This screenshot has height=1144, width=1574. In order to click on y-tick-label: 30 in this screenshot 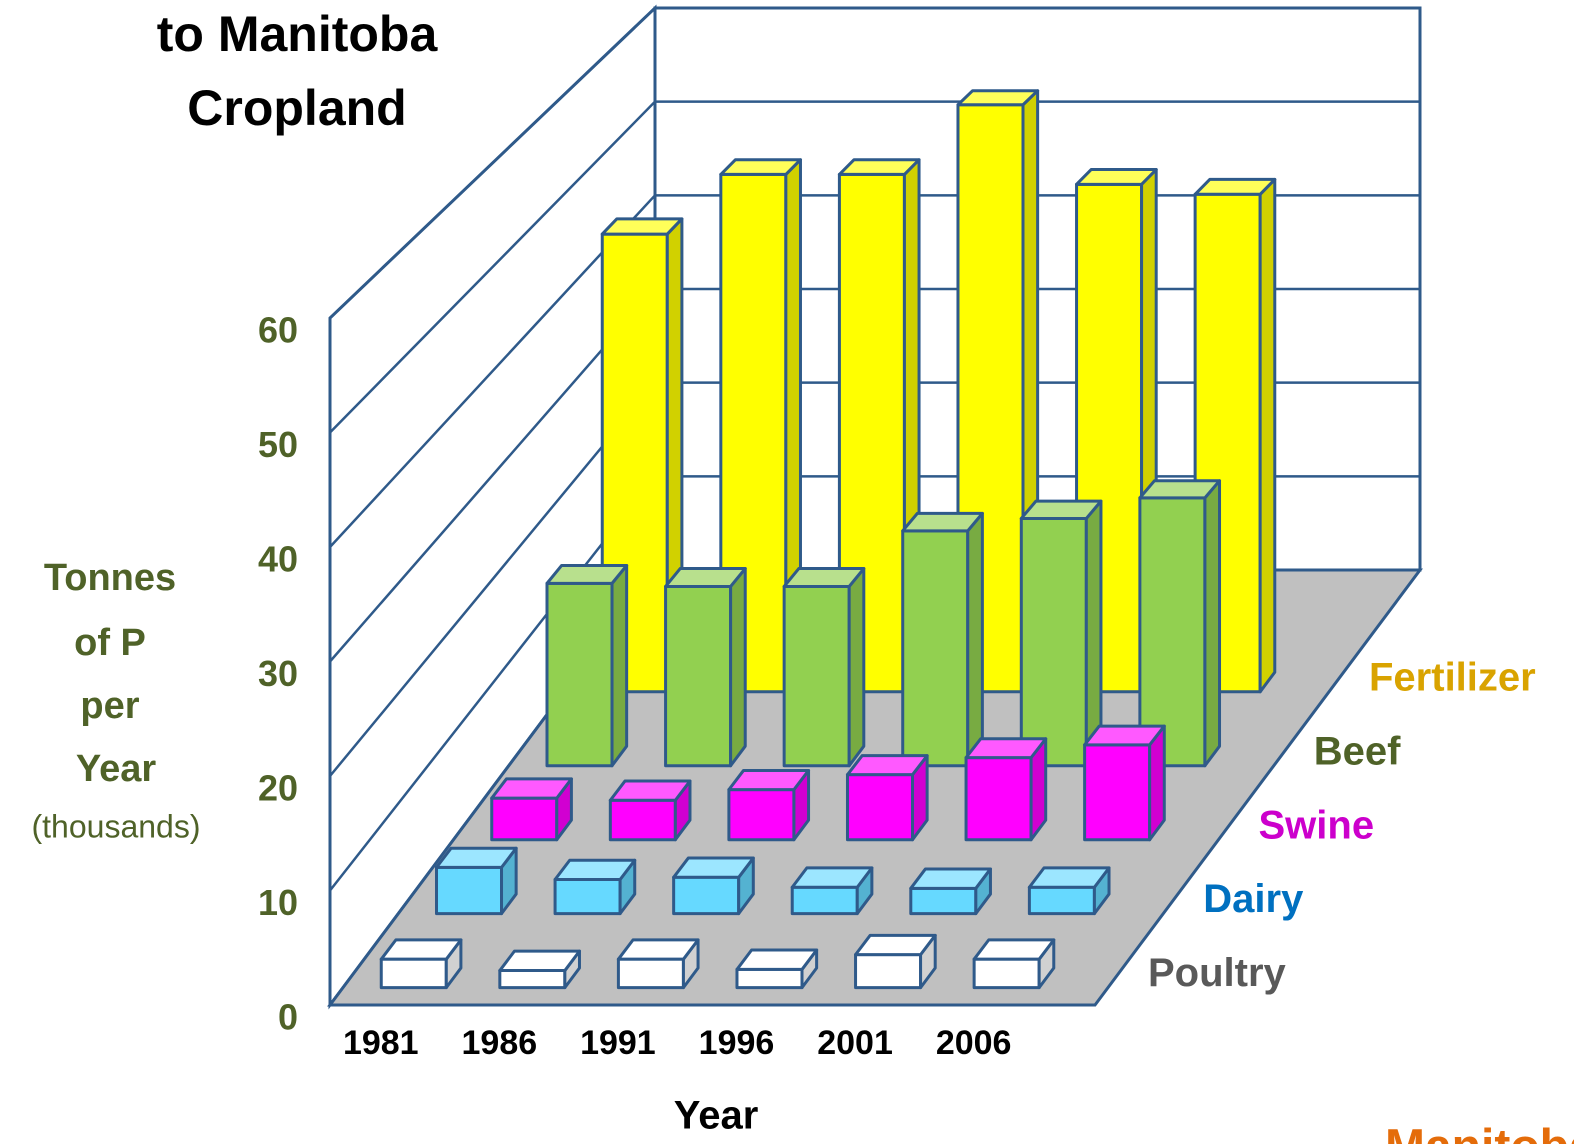, I will do `click(278, 673)`.